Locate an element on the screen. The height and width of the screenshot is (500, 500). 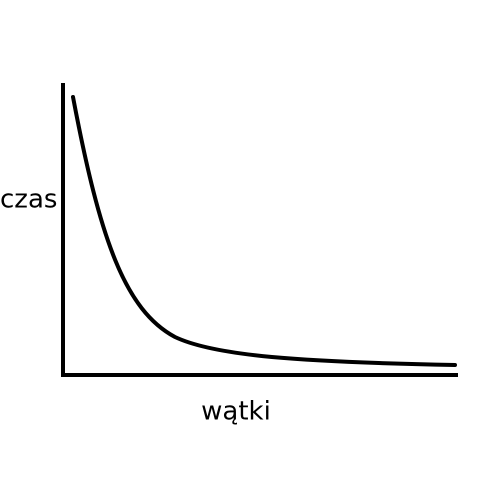
x-axis-label: wątki is located at coordinates (236, 412).